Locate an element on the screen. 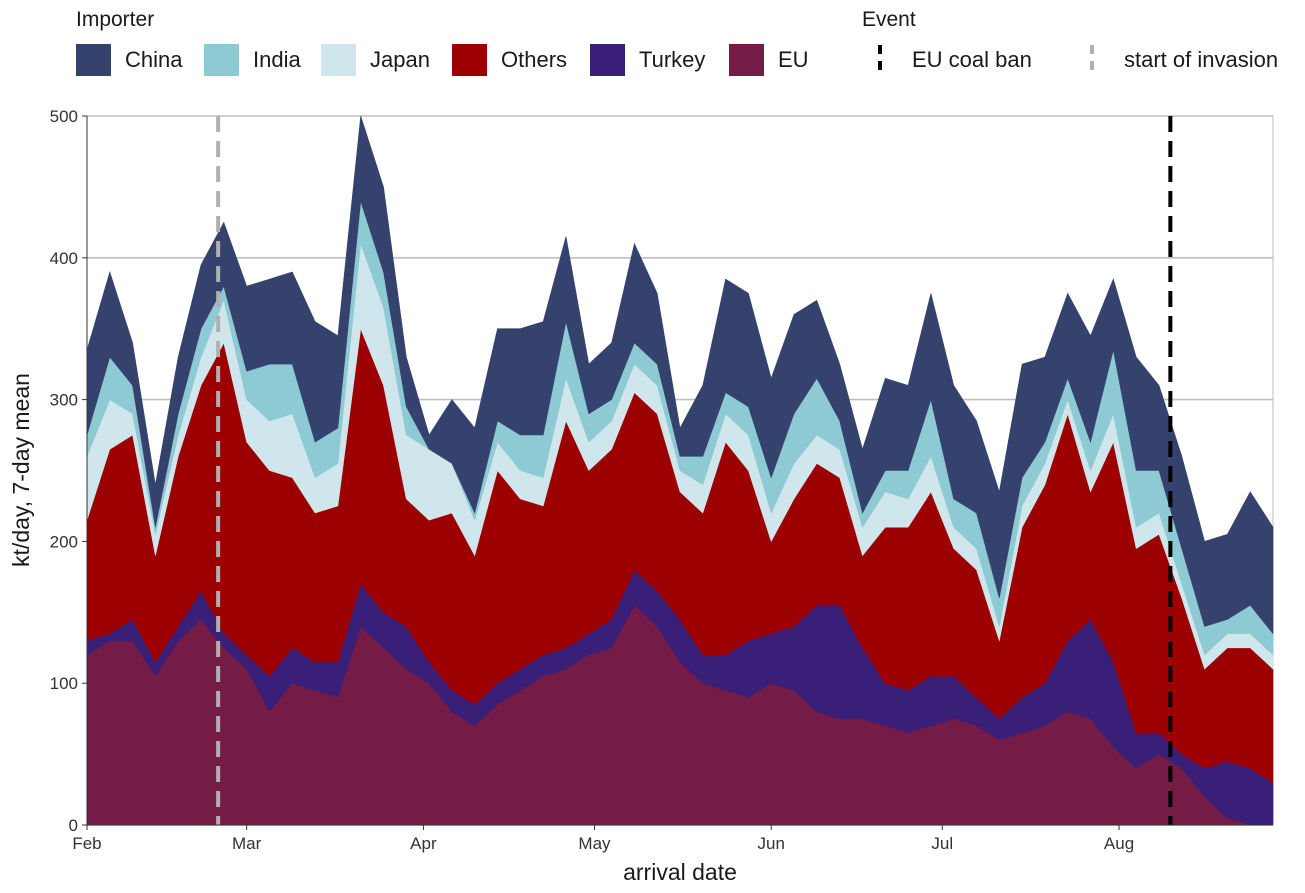 The image size is (1305, 893). y-tick-label-0: 0 is located at coordinates (73, 825).